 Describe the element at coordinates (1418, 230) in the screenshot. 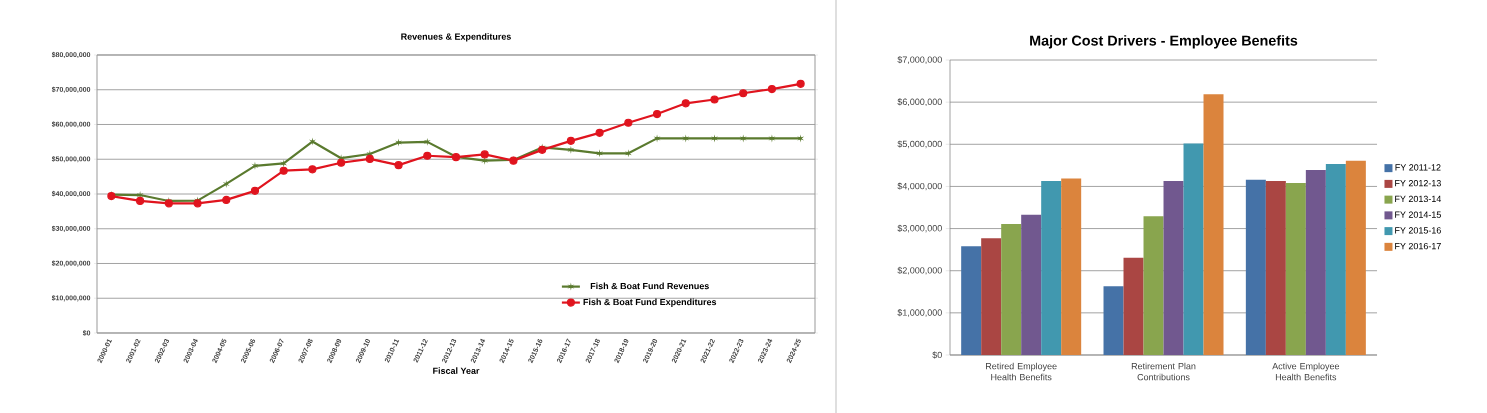

I see `legend-label: FY 2015-16` at that location.